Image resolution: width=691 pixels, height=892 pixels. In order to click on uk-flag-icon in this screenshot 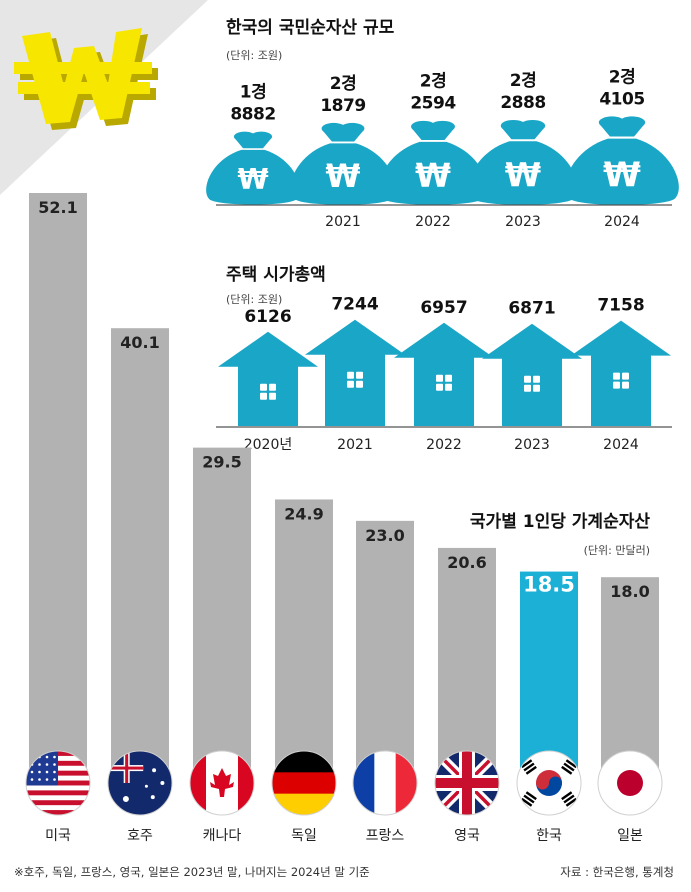, I will do `click(467, 783)`.